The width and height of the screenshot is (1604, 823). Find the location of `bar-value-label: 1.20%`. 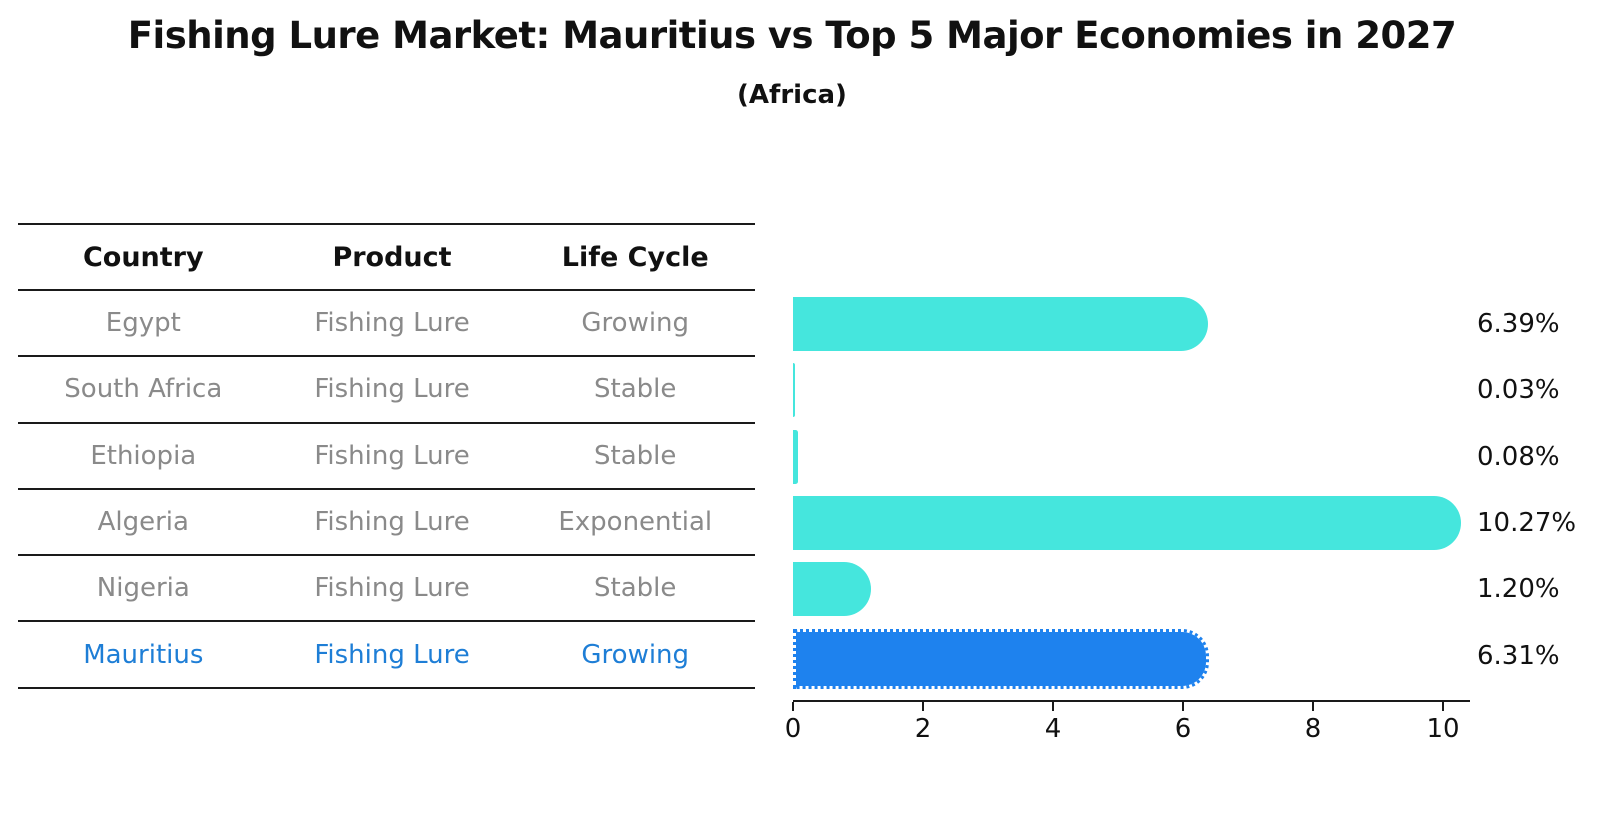

bar-value-label: 1.20% is located at coordinates (1518, 589).